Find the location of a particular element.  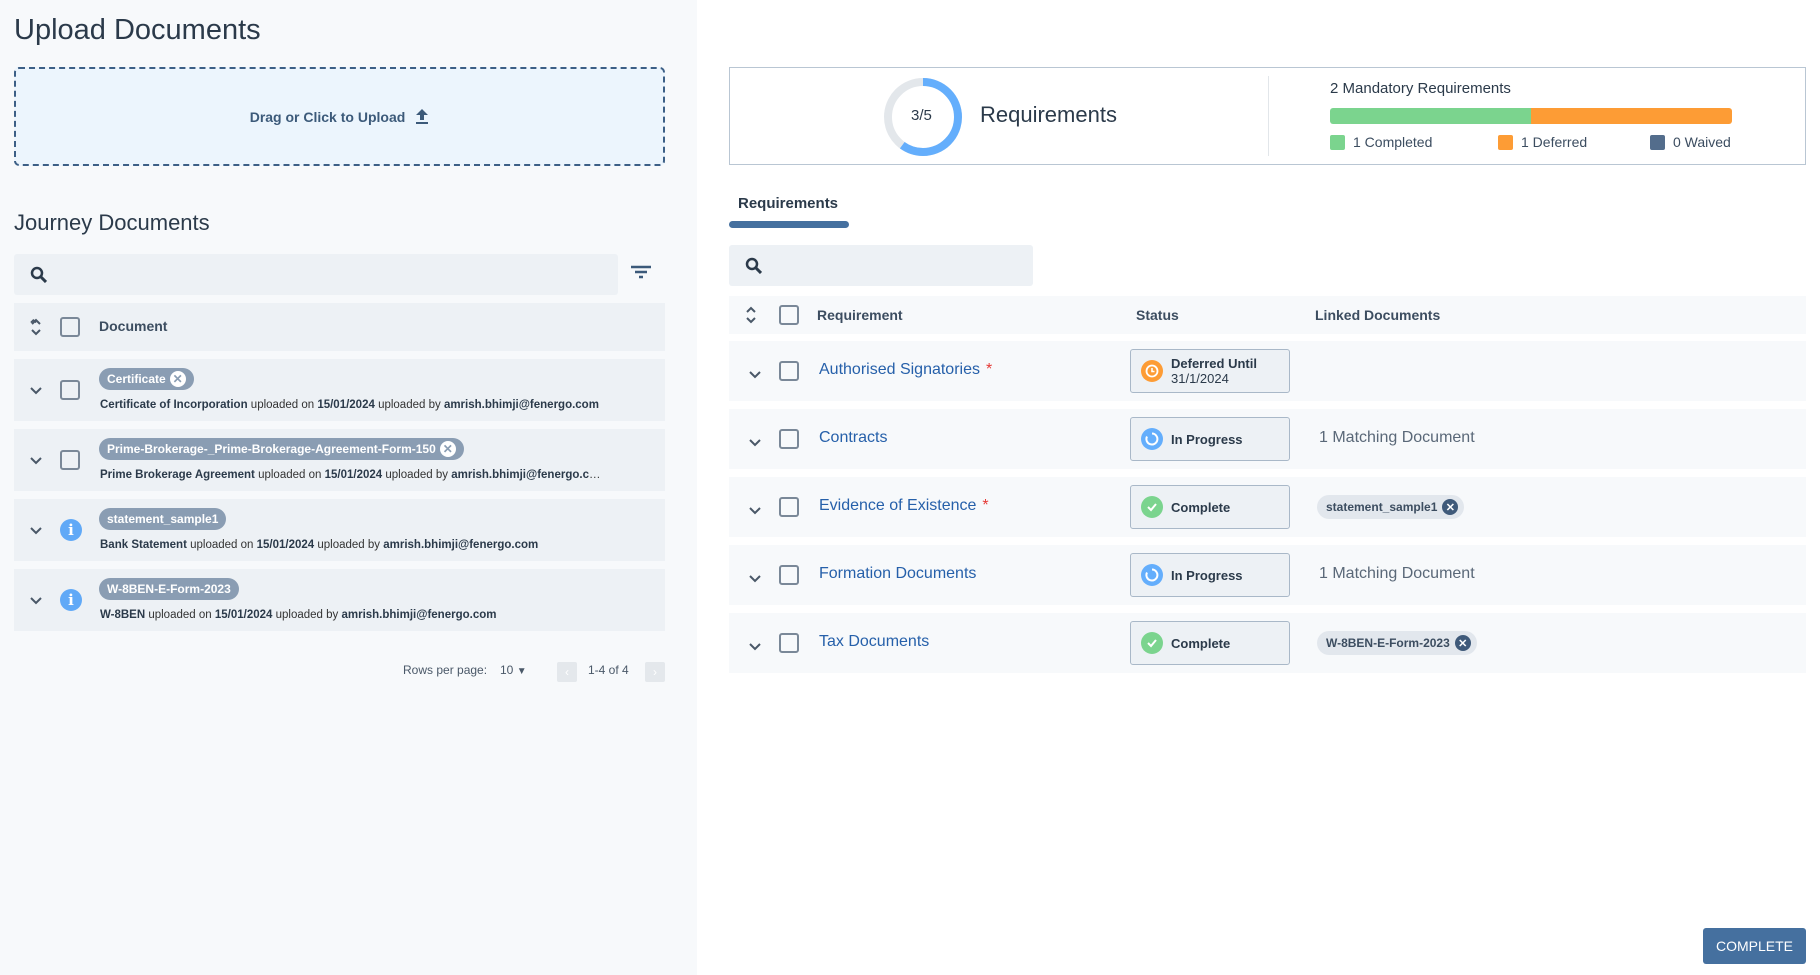

rows-per-page-label: Rows per page: is located at coordinates (445, 670).